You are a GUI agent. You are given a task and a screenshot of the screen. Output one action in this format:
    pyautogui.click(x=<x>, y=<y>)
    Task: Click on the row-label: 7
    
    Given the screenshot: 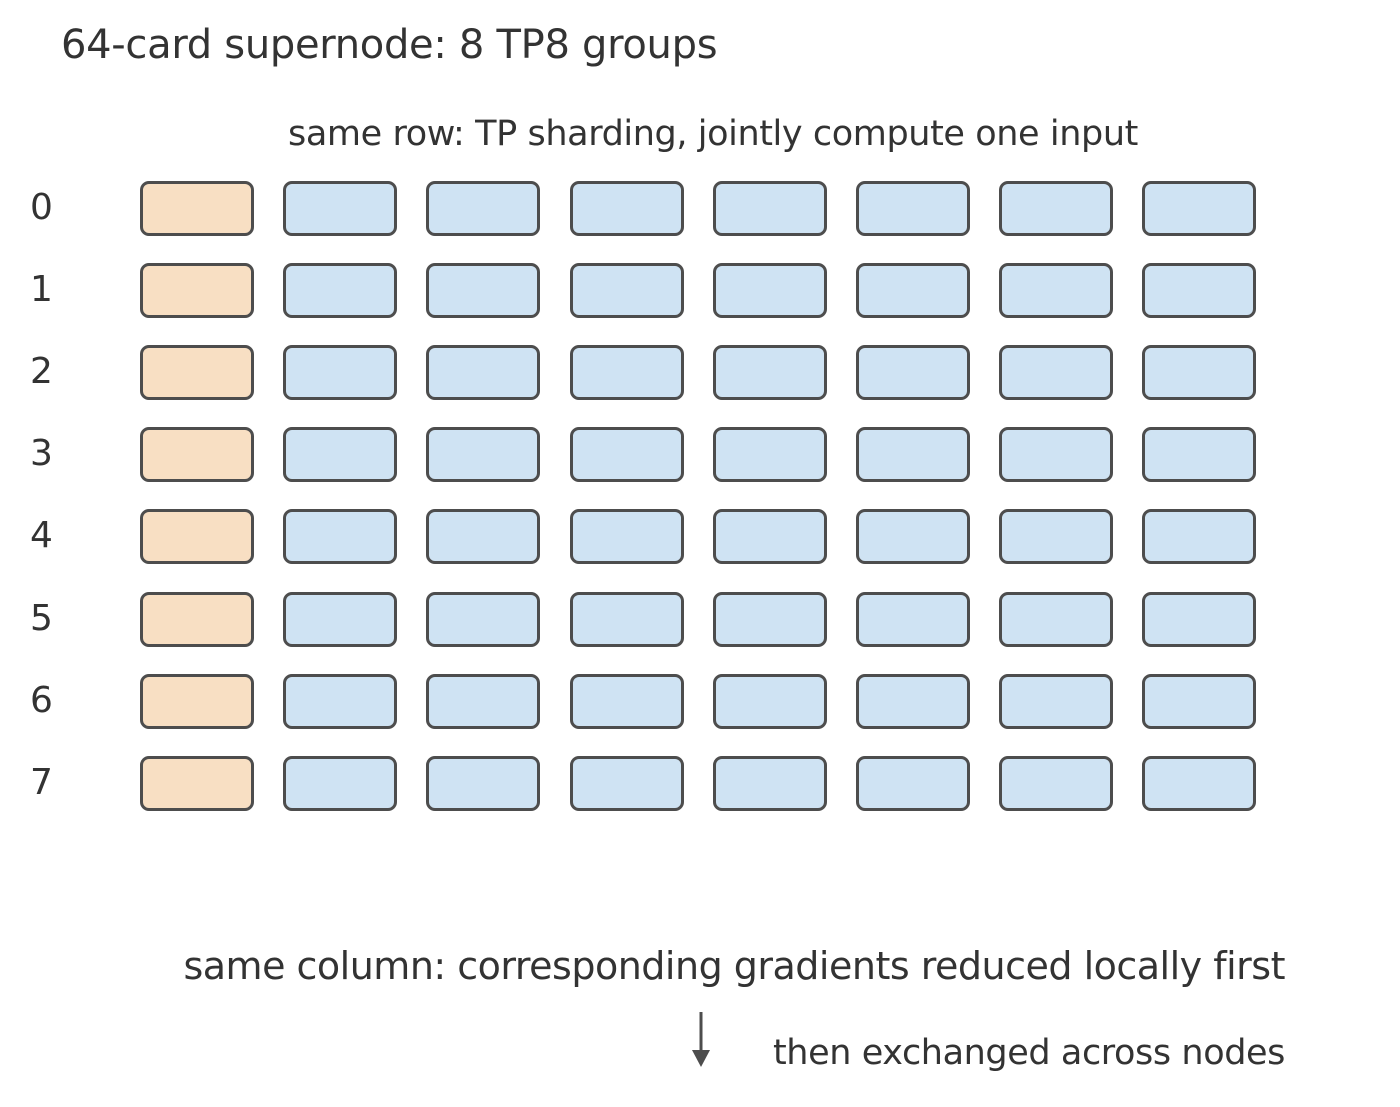 What is the action you would take?
    pyautogui.click(x=41, y=782)
    